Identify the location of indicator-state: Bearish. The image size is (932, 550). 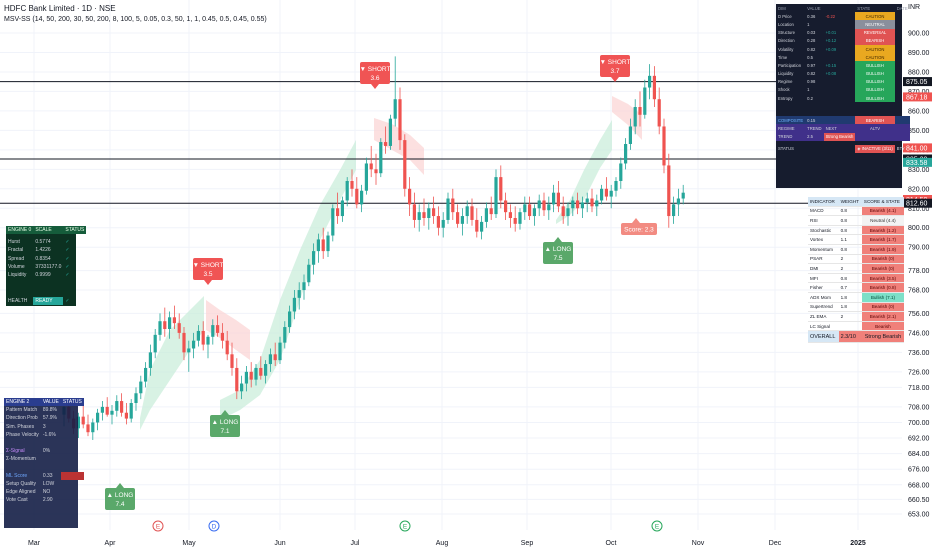
(882, 326).